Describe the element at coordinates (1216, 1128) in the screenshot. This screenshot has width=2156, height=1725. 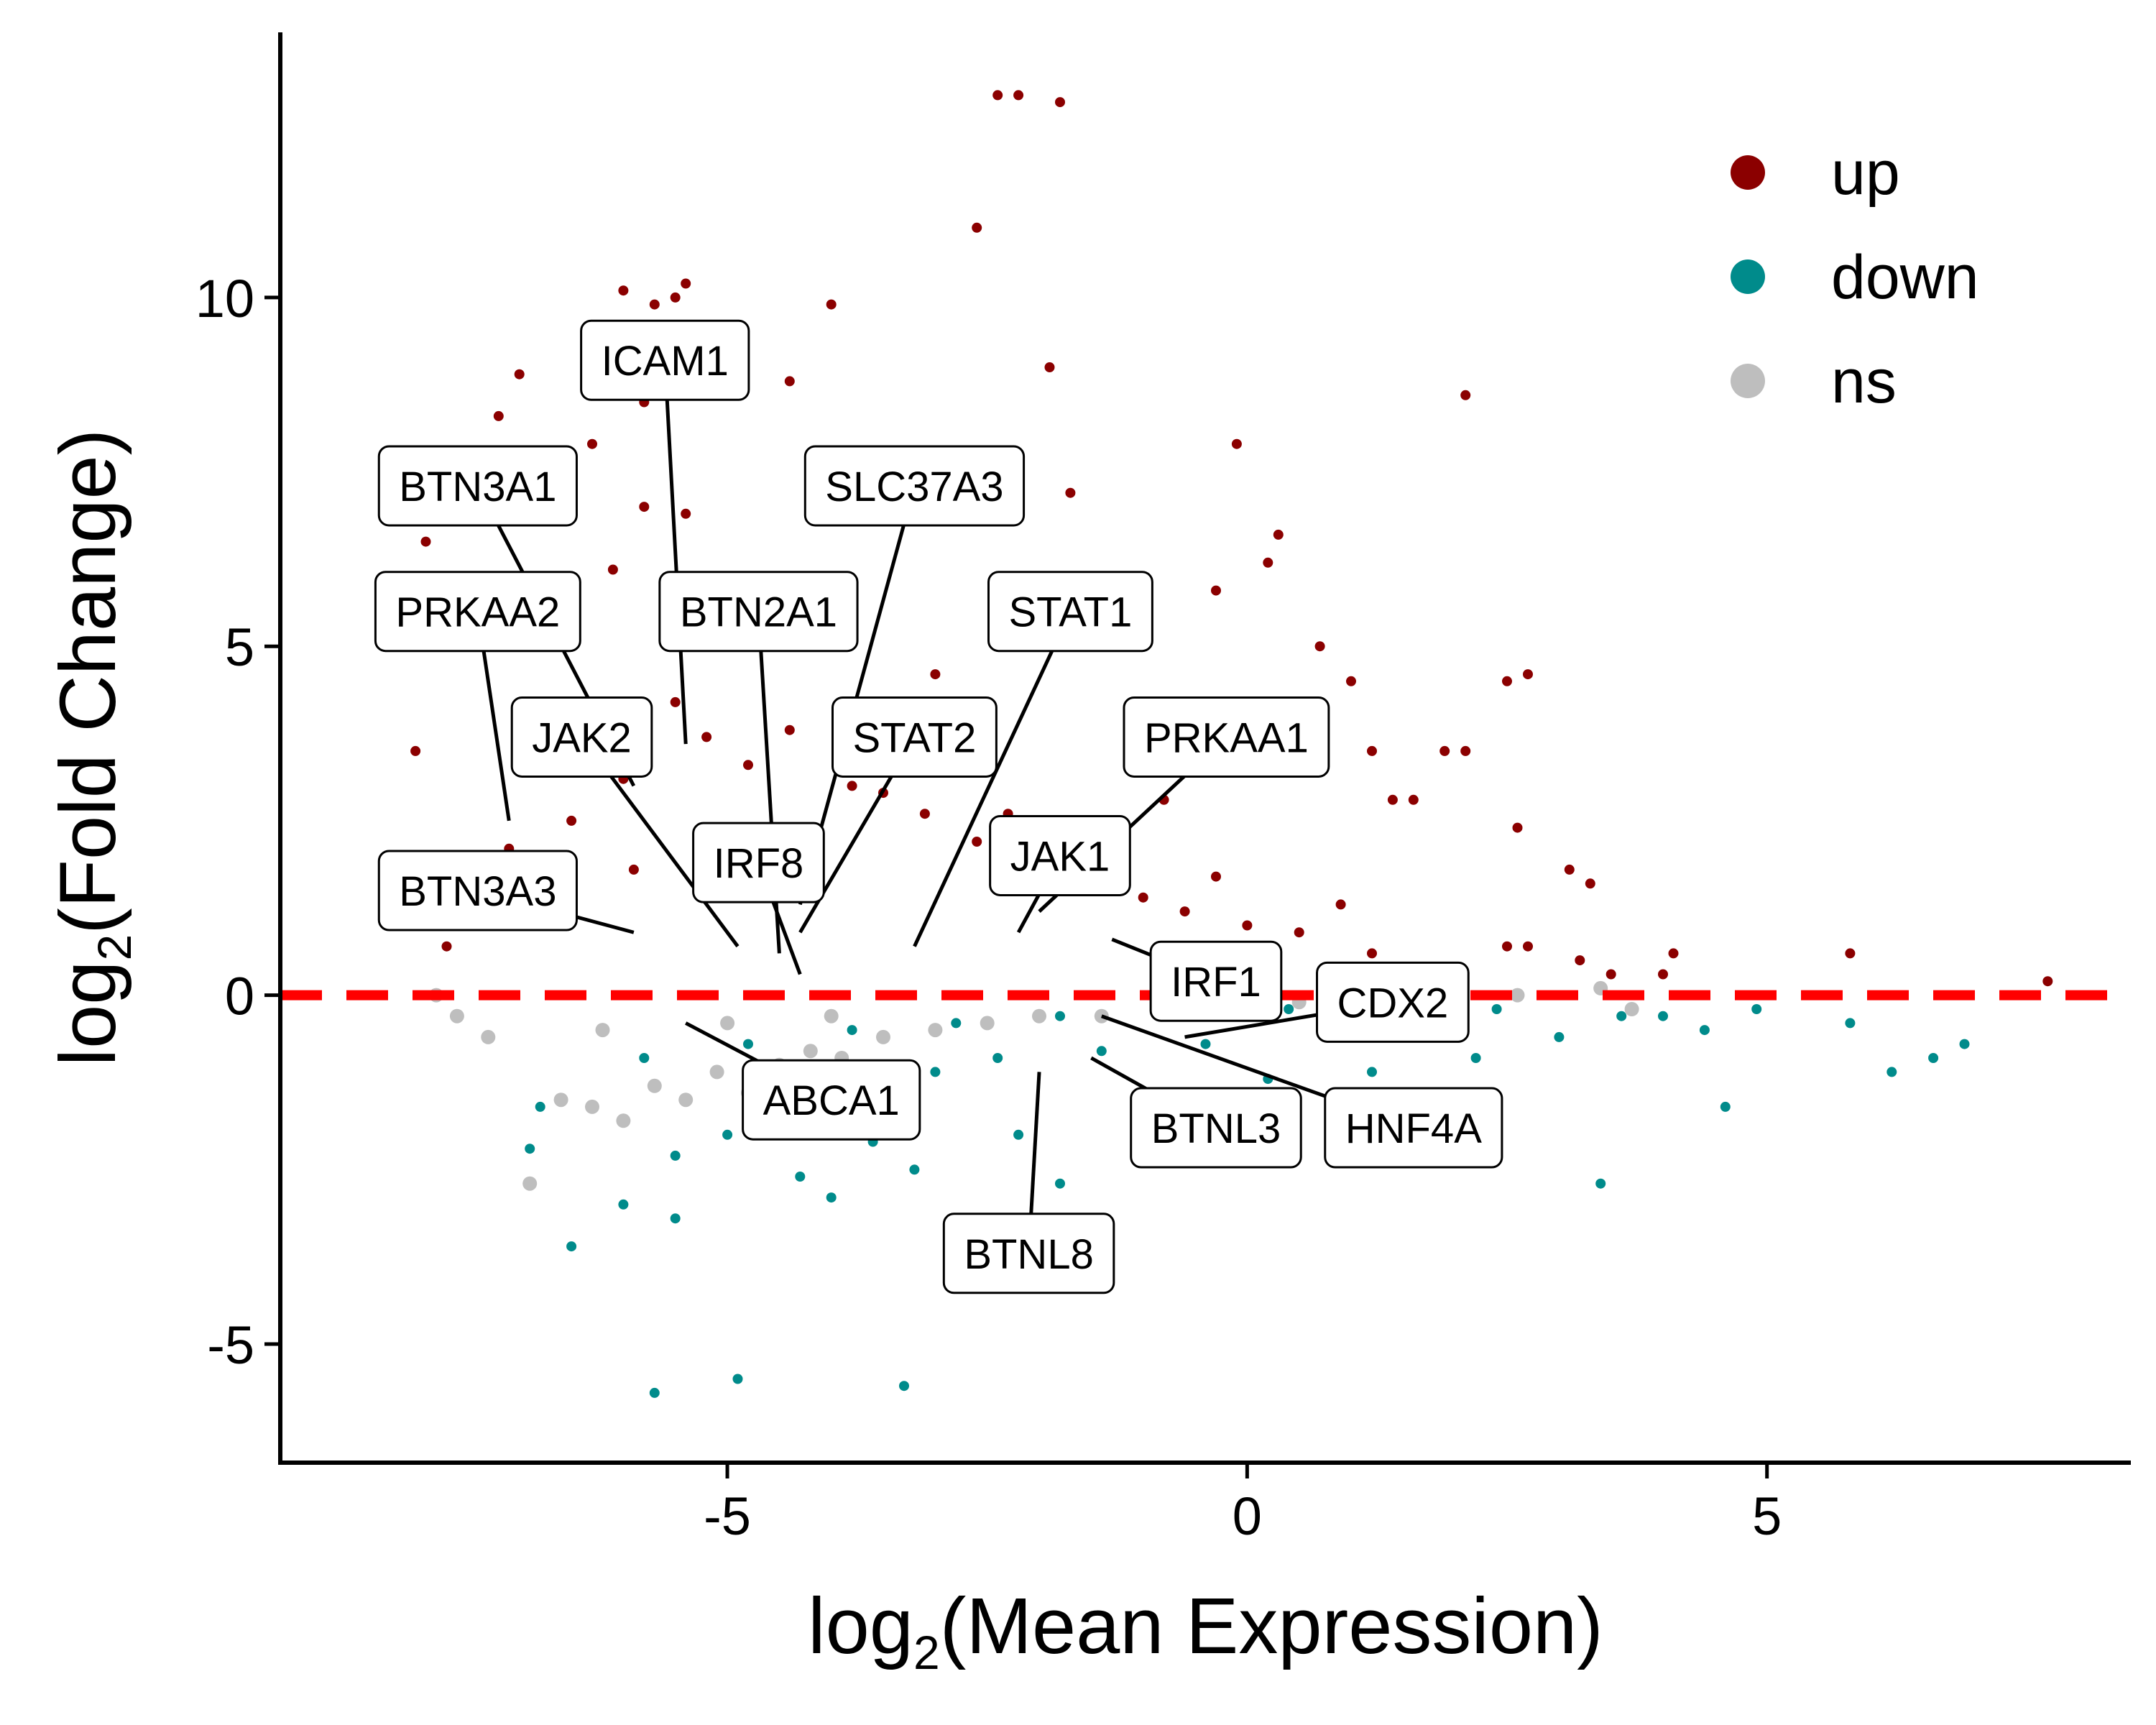
I see `gene-label-text: BTNL3` at that location.